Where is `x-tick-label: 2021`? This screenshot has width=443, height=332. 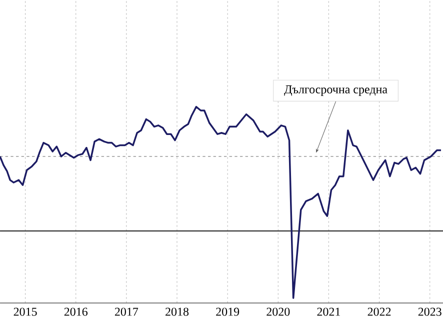
x-tick-label: 2021 is located at coordinates (328, 312).